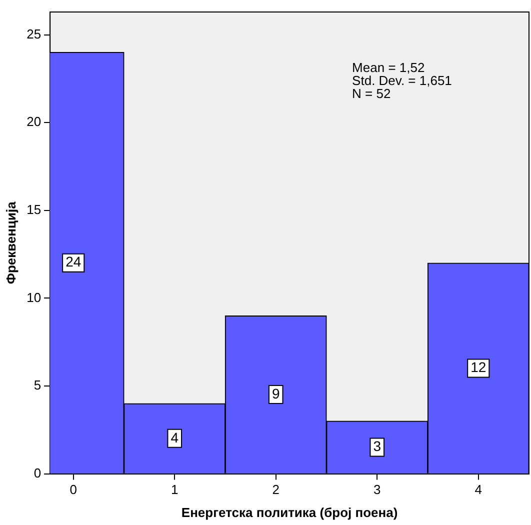 Image resolution: width=531 pixels, height=525 pixels. Describe the element at coordinates (74, 262) in the screenshot. I see `data-label: 24` at that location.